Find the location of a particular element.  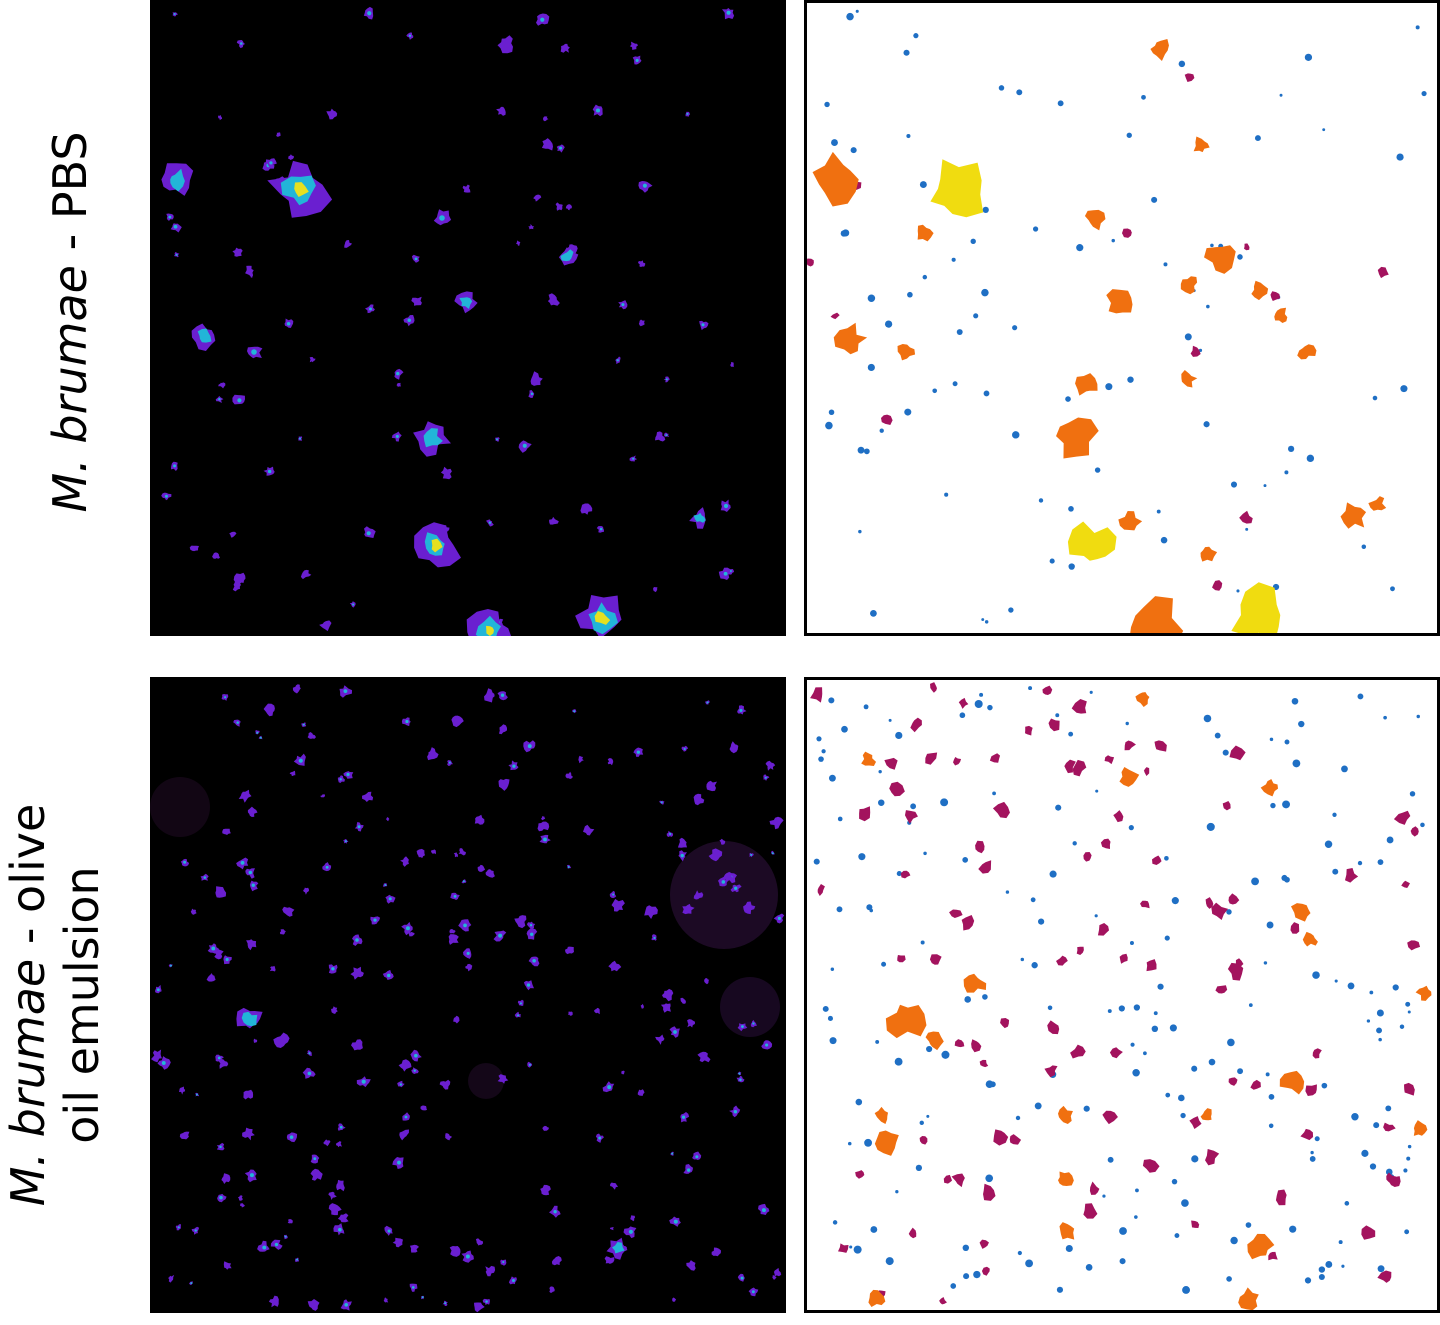

row-label-olive-oil: M. brumae - olive oil emulsion is located at coordinates (55, 1005).